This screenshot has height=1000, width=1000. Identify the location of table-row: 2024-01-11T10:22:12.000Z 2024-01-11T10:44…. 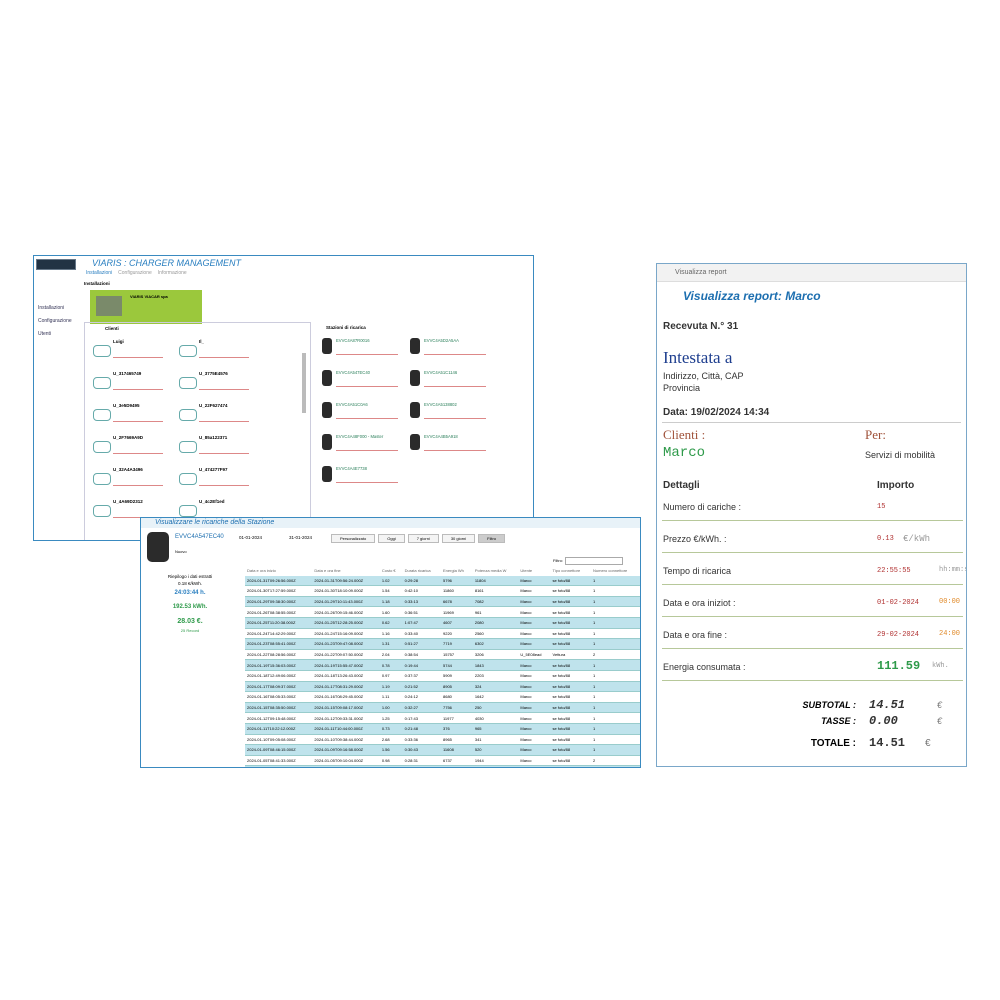
(442, 729).